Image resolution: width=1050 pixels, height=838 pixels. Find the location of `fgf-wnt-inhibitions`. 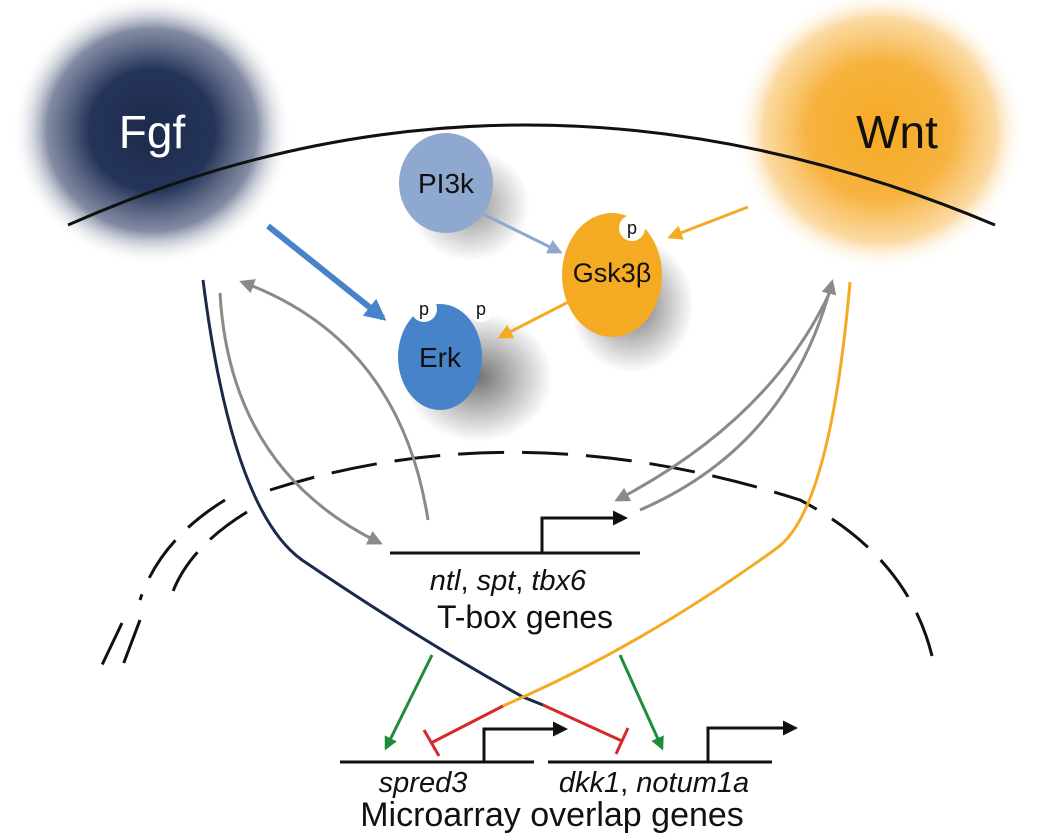

fgf-wnt-inhibitions is located at coordinates (526, 730).